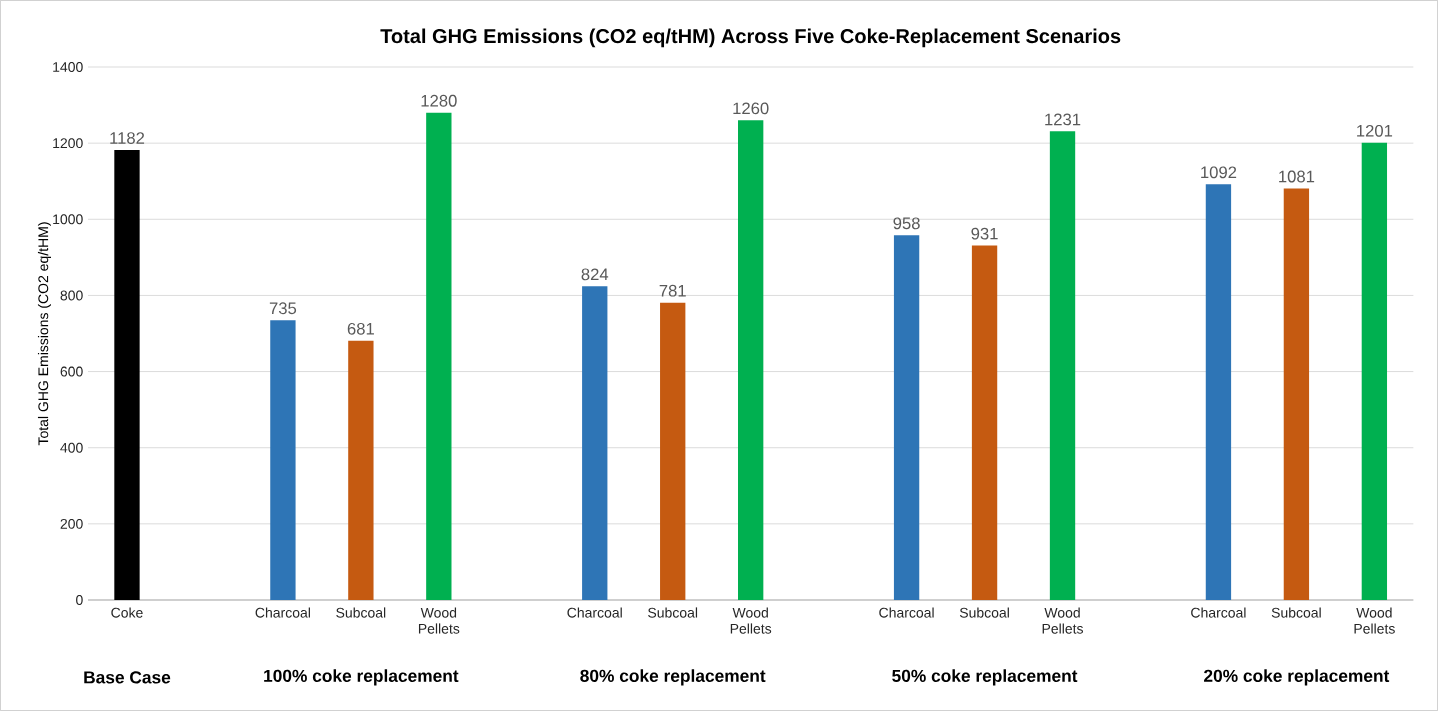  I want to click on y-tick-label: 1400, so click(68, 67).